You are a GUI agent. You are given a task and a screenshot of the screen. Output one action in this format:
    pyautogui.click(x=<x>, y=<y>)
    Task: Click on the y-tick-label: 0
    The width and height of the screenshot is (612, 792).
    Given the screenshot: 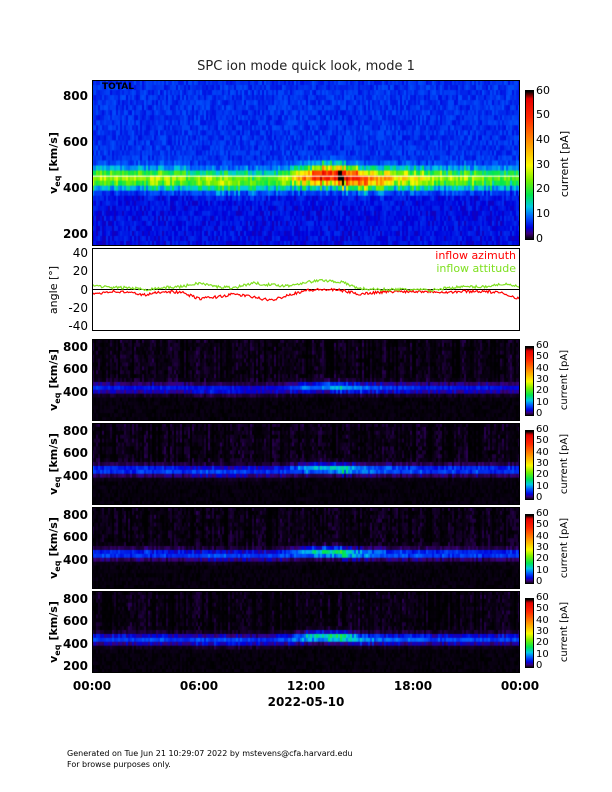 What is the action you would take?
    pyautogui.click(x=84, y=289)
    